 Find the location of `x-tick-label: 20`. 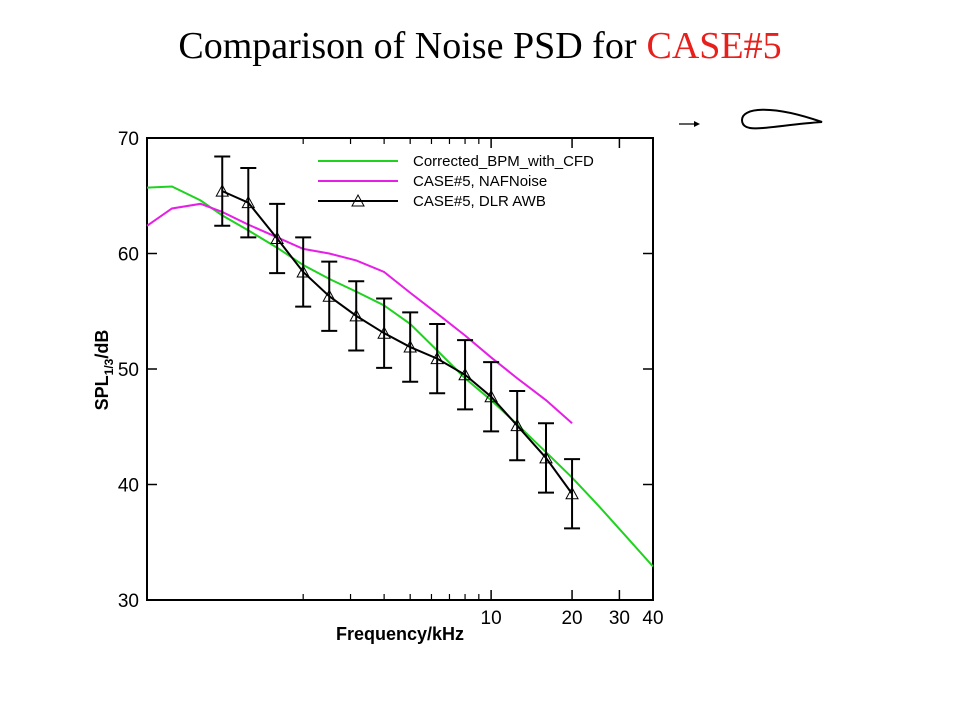

x-tick-label: 20 is located at coordinates (571, 618).